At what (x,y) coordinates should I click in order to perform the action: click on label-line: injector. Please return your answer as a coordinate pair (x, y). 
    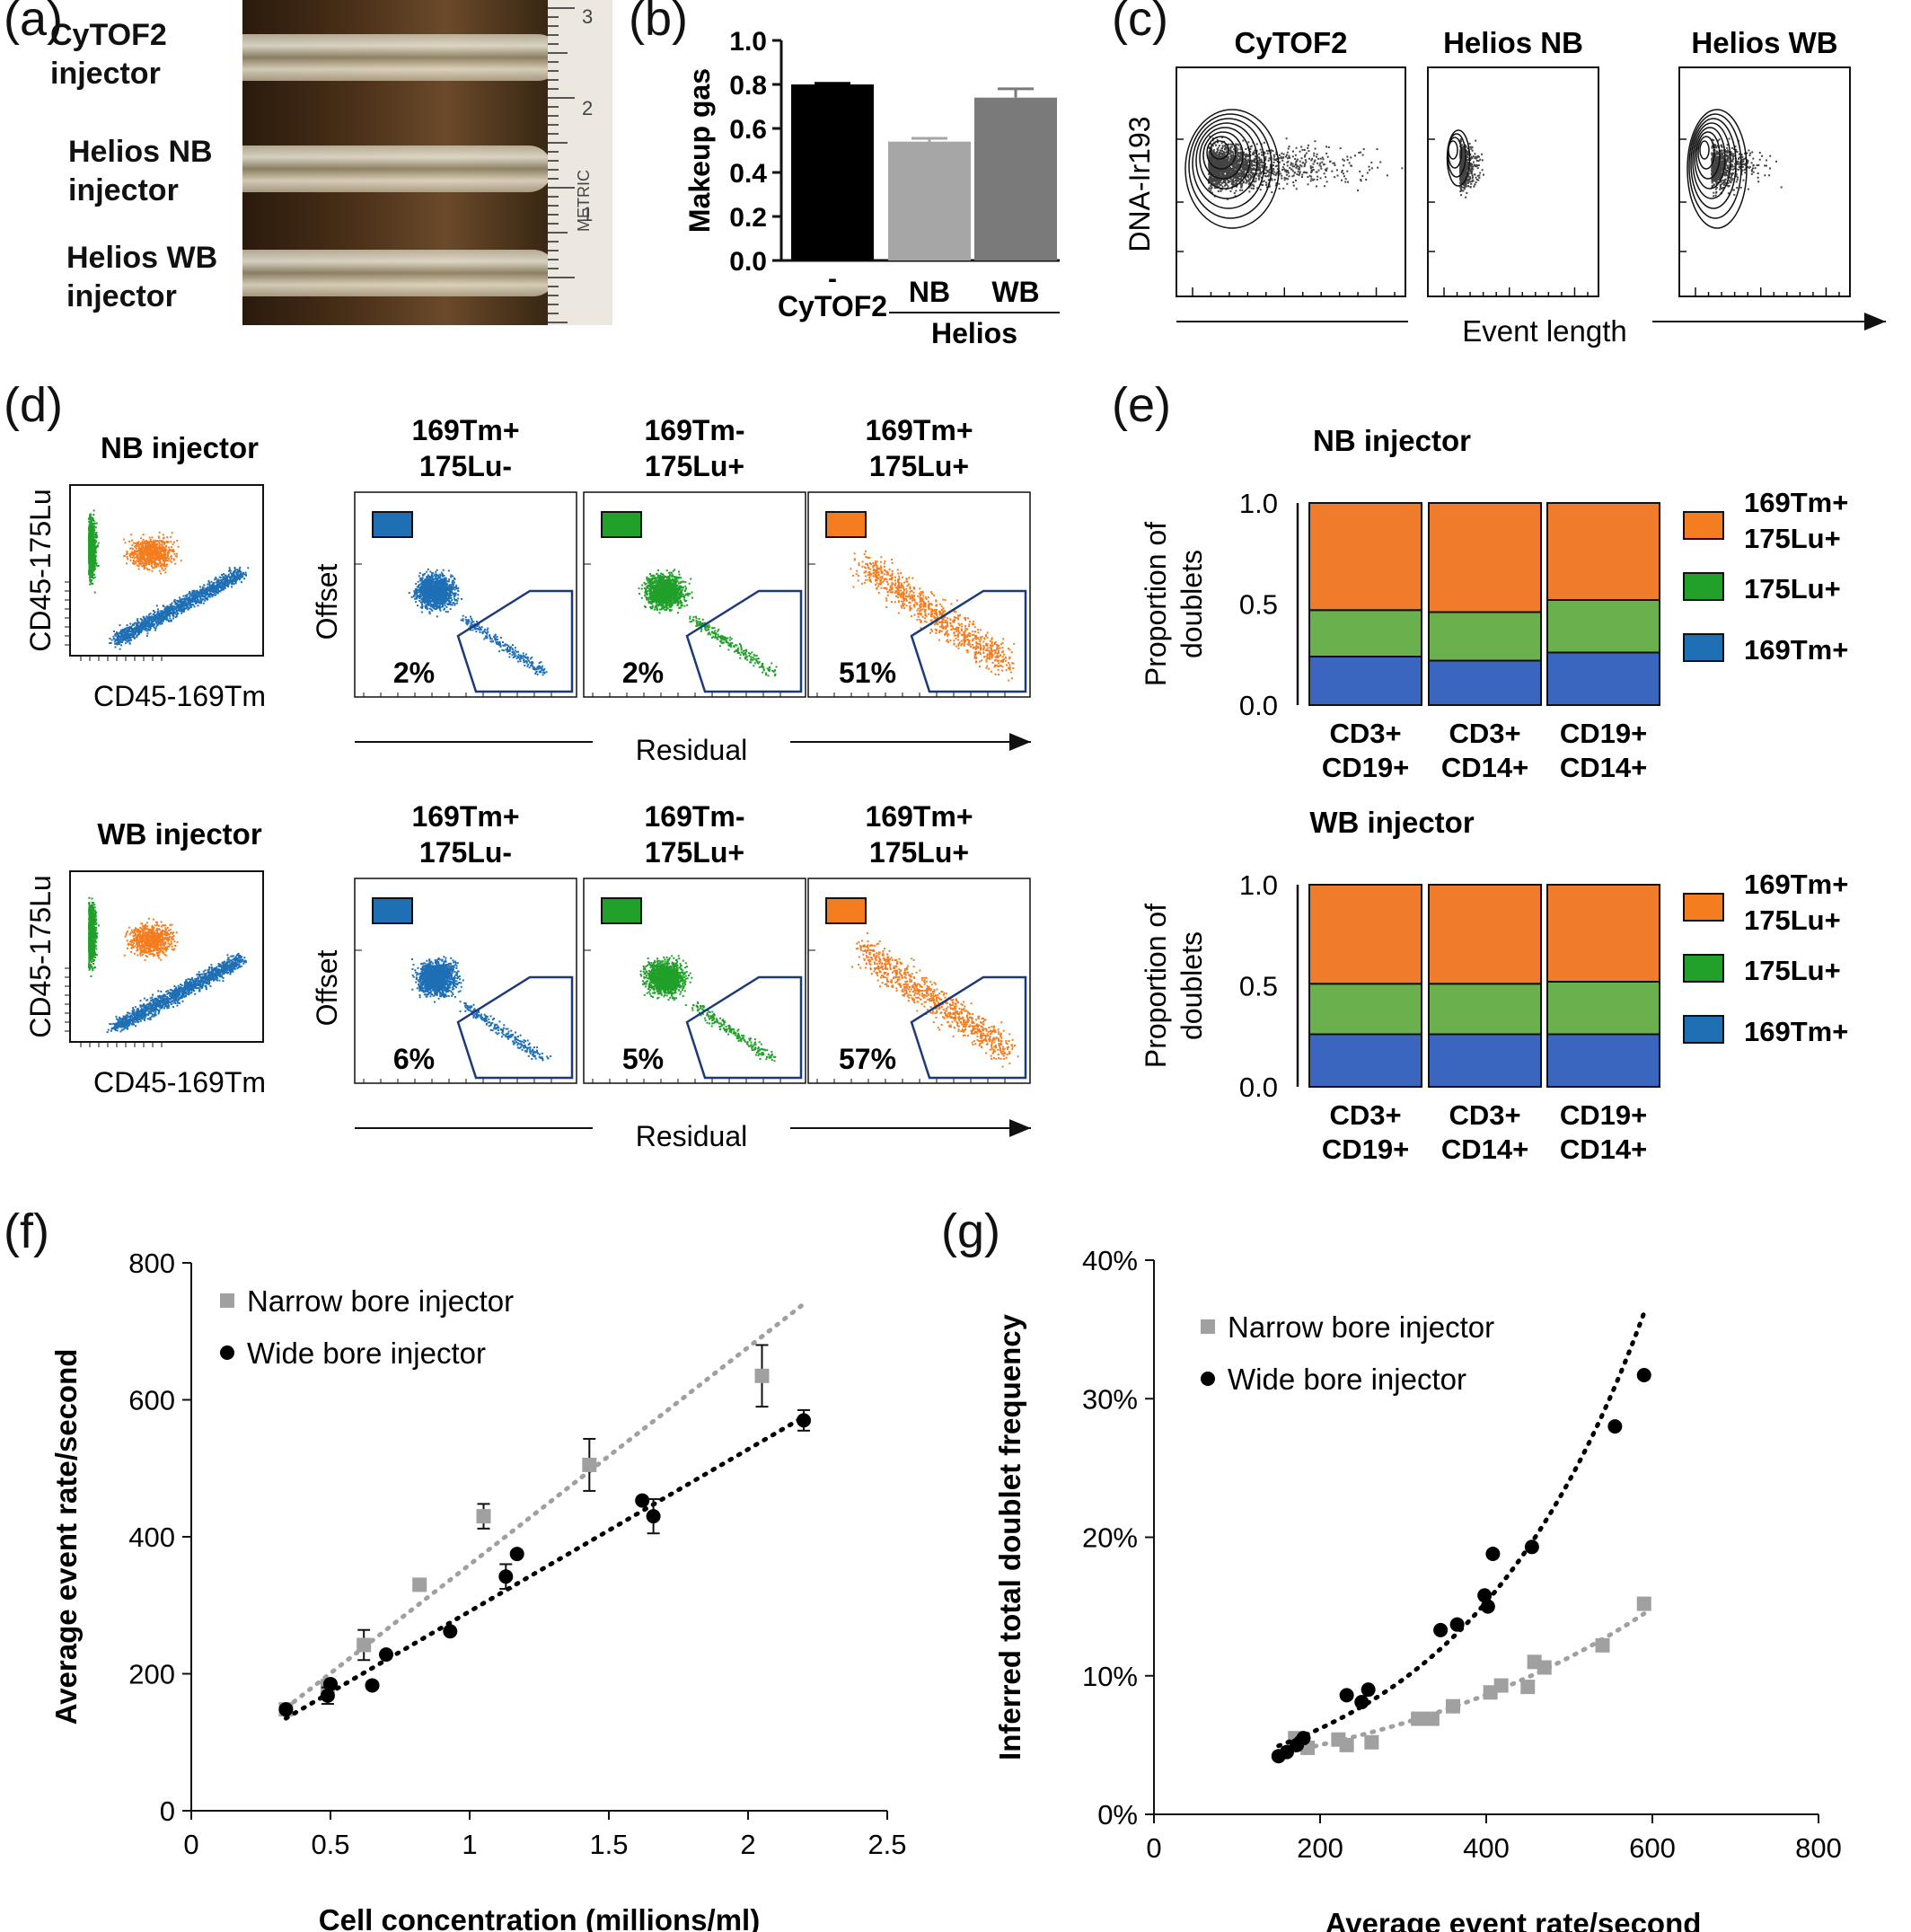
    Looking at the image, I should click on (105, 74).